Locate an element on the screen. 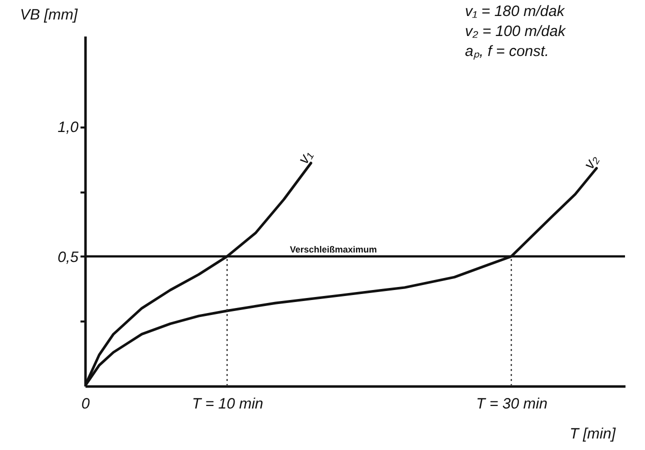  annotation: v₂ = 100 m/dak is located at coordinates (516, 31).